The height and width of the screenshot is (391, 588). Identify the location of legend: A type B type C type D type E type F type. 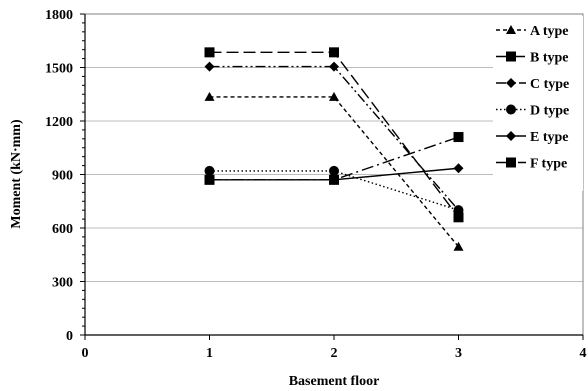
(538, 103).